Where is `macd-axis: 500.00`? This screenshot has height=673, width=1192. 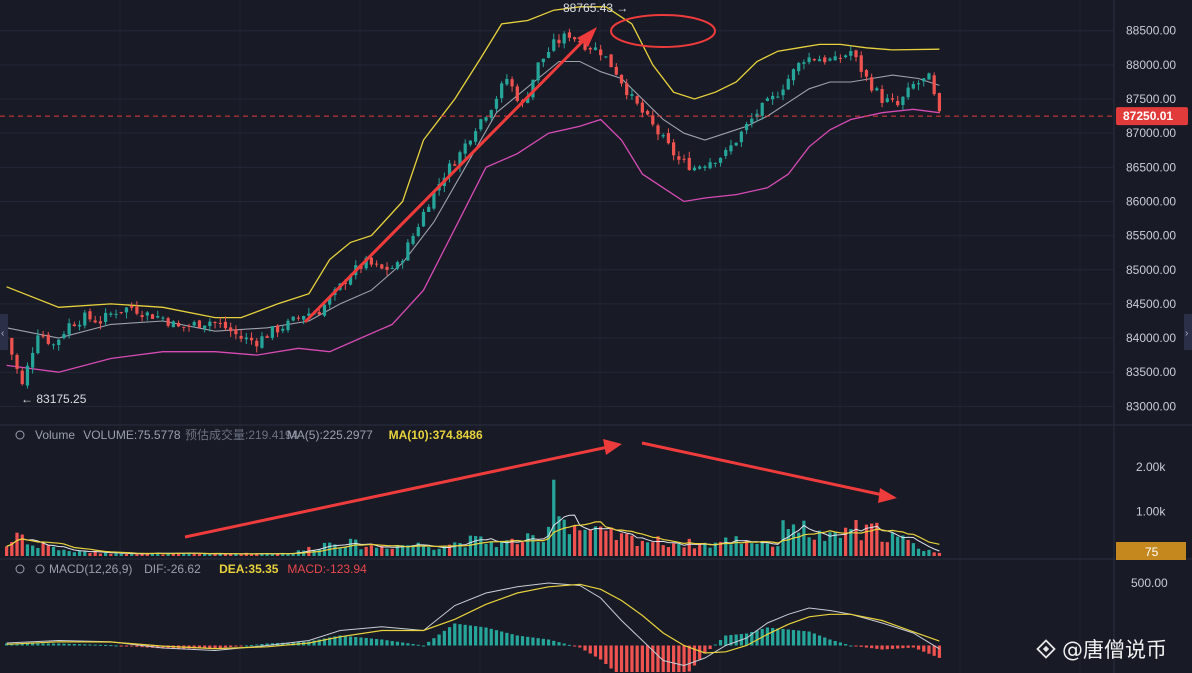
macd-axis: 500.00 is located at coordinates (1149, 583).